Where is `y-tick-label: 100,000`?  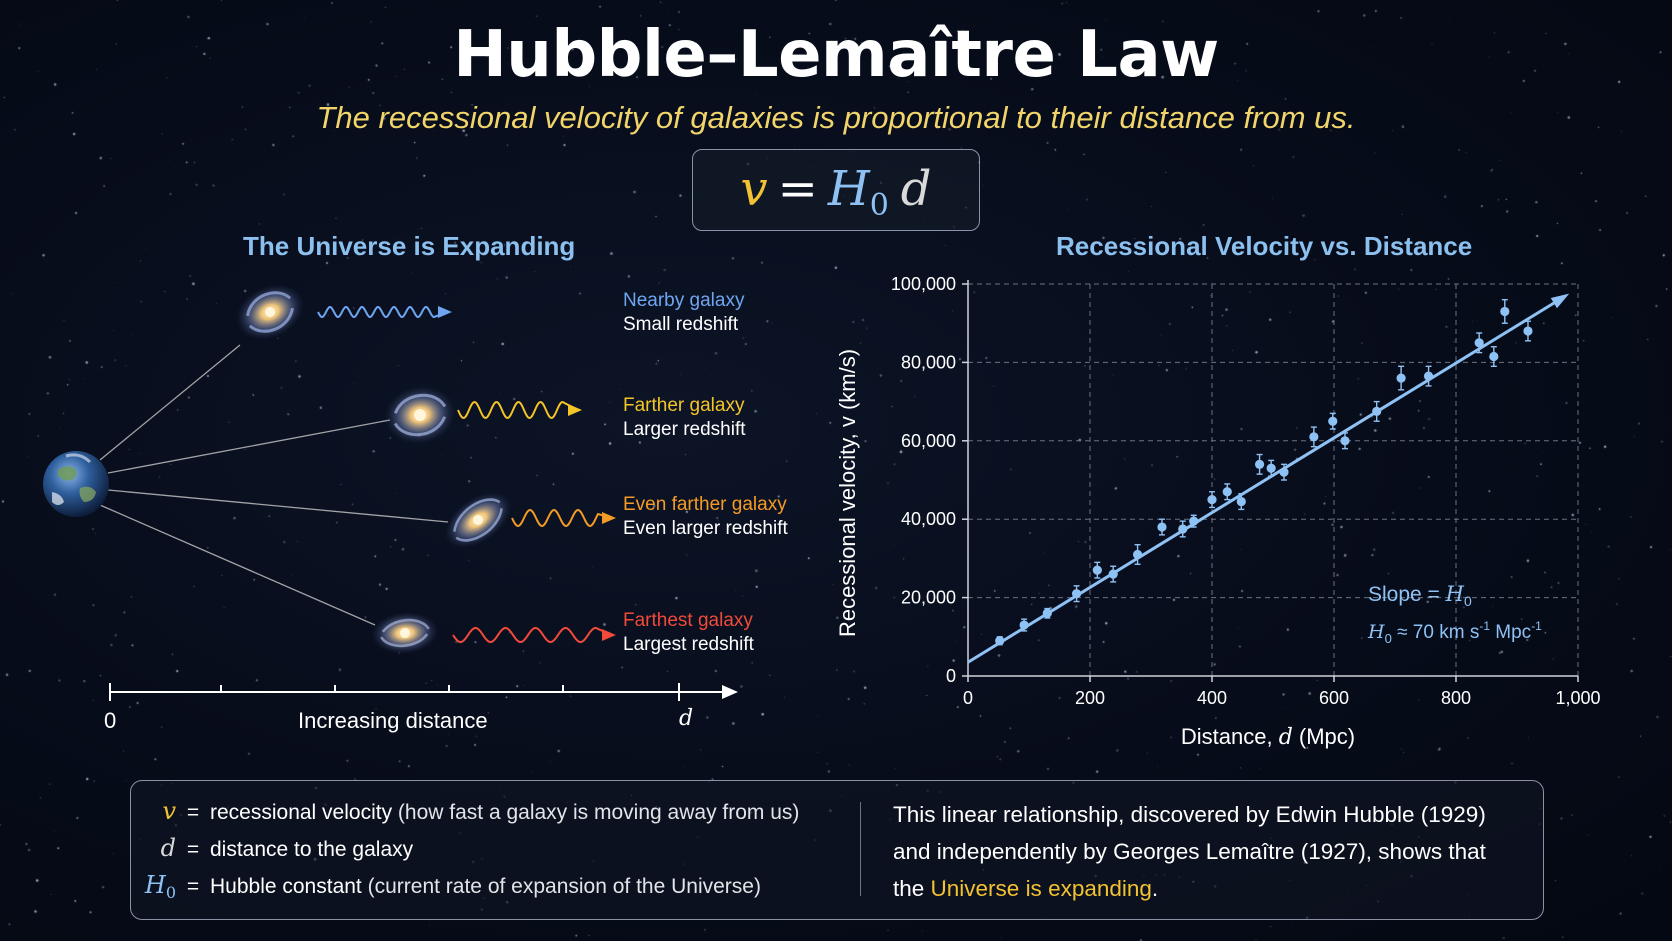
y-tick-label: 100,000 is located at coordinates (923, 284).